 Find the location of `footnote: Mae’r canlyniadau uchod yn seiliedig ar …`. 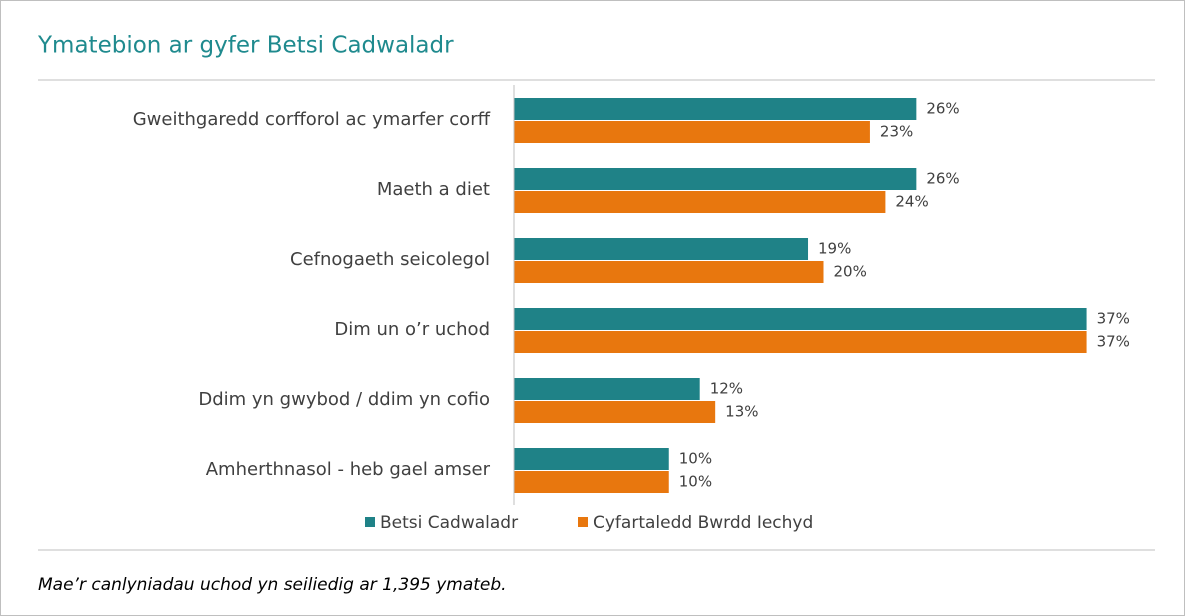

footnote: Mae’r canlyniadau uchod yn seiliedig ar … is located at coordinates (272, 585).